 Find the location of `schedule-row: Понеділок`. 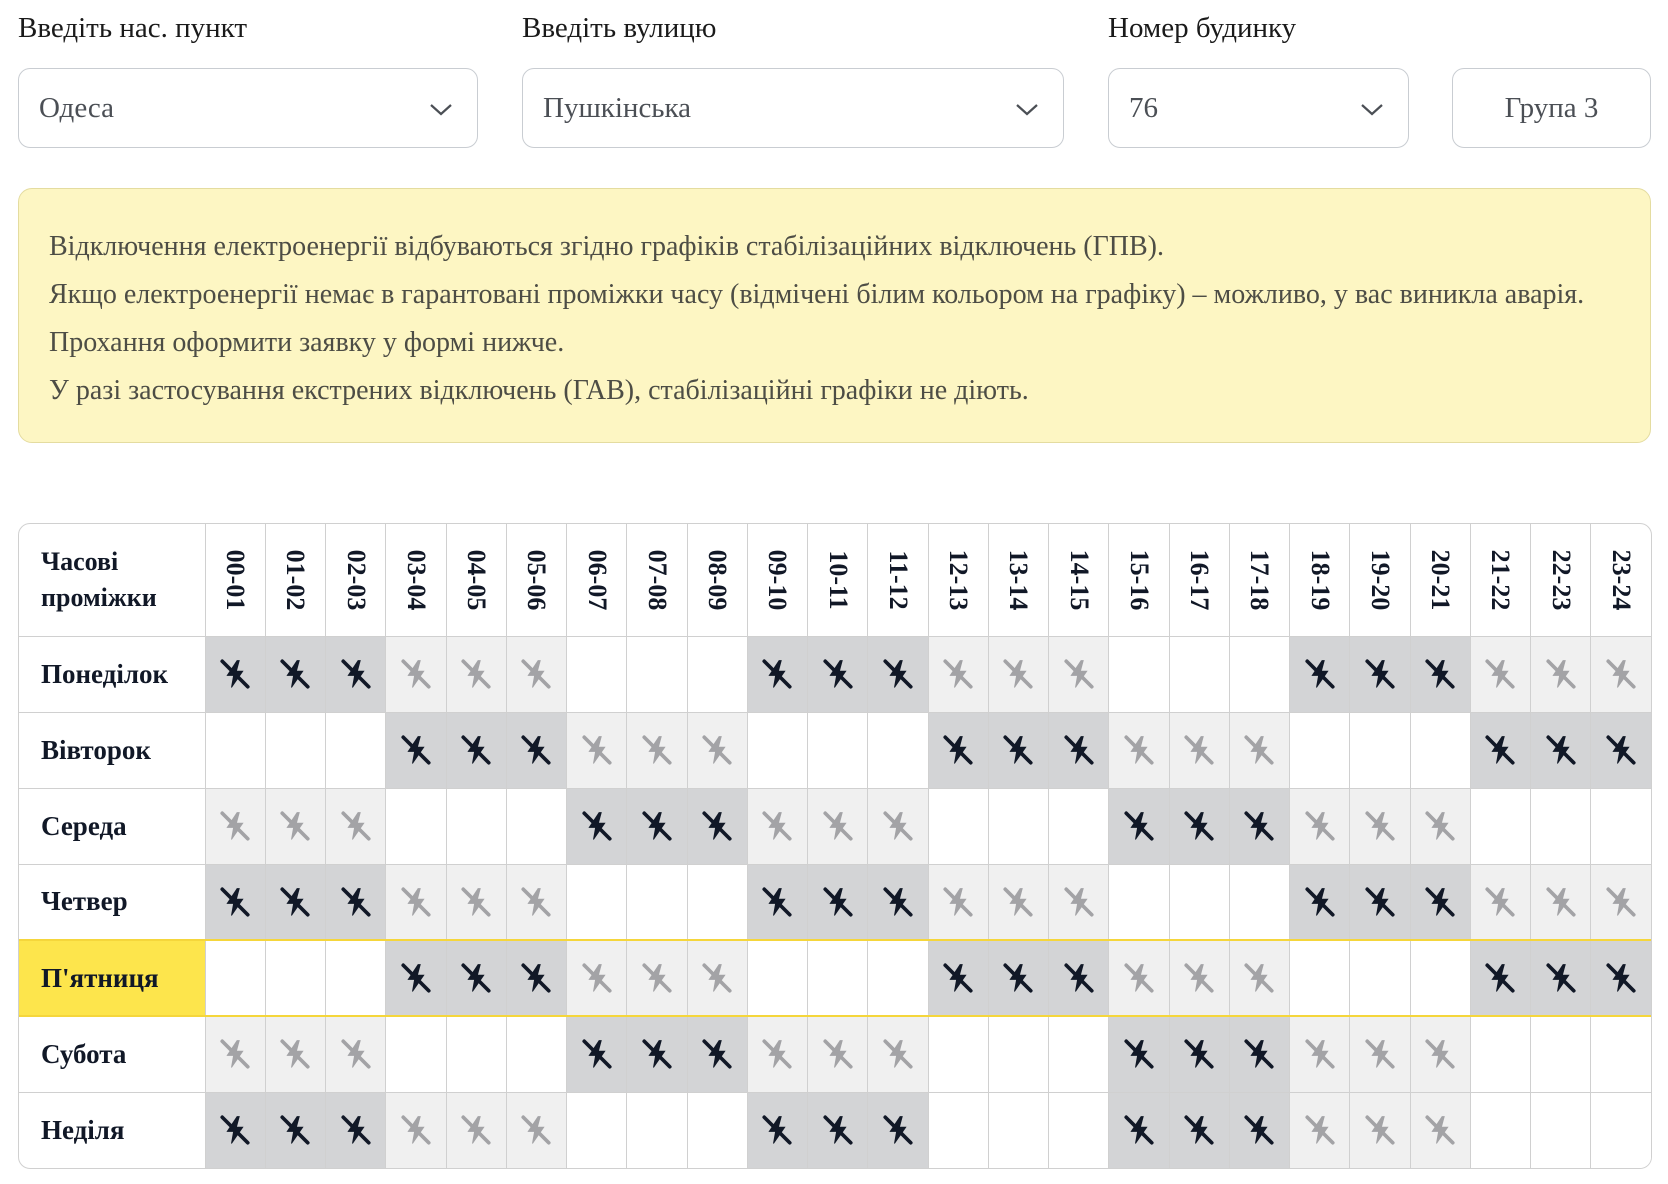

schedule-row: Понеділок is located at coordinates (835, 674).